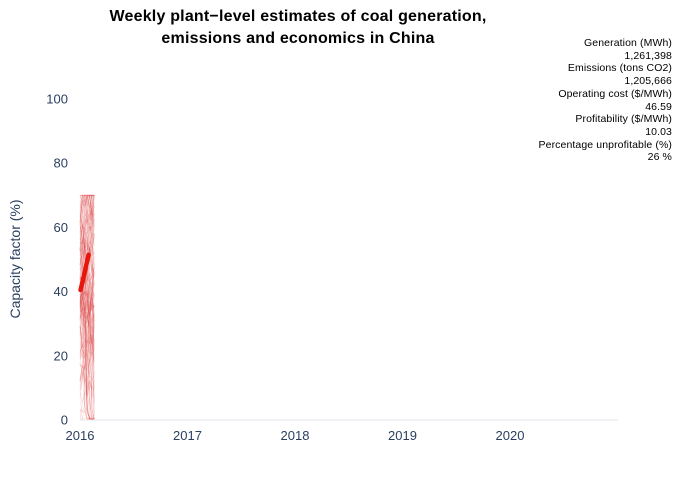  I want to click on stat-label-3: Profitability ($/MWh), so click(623, 119).